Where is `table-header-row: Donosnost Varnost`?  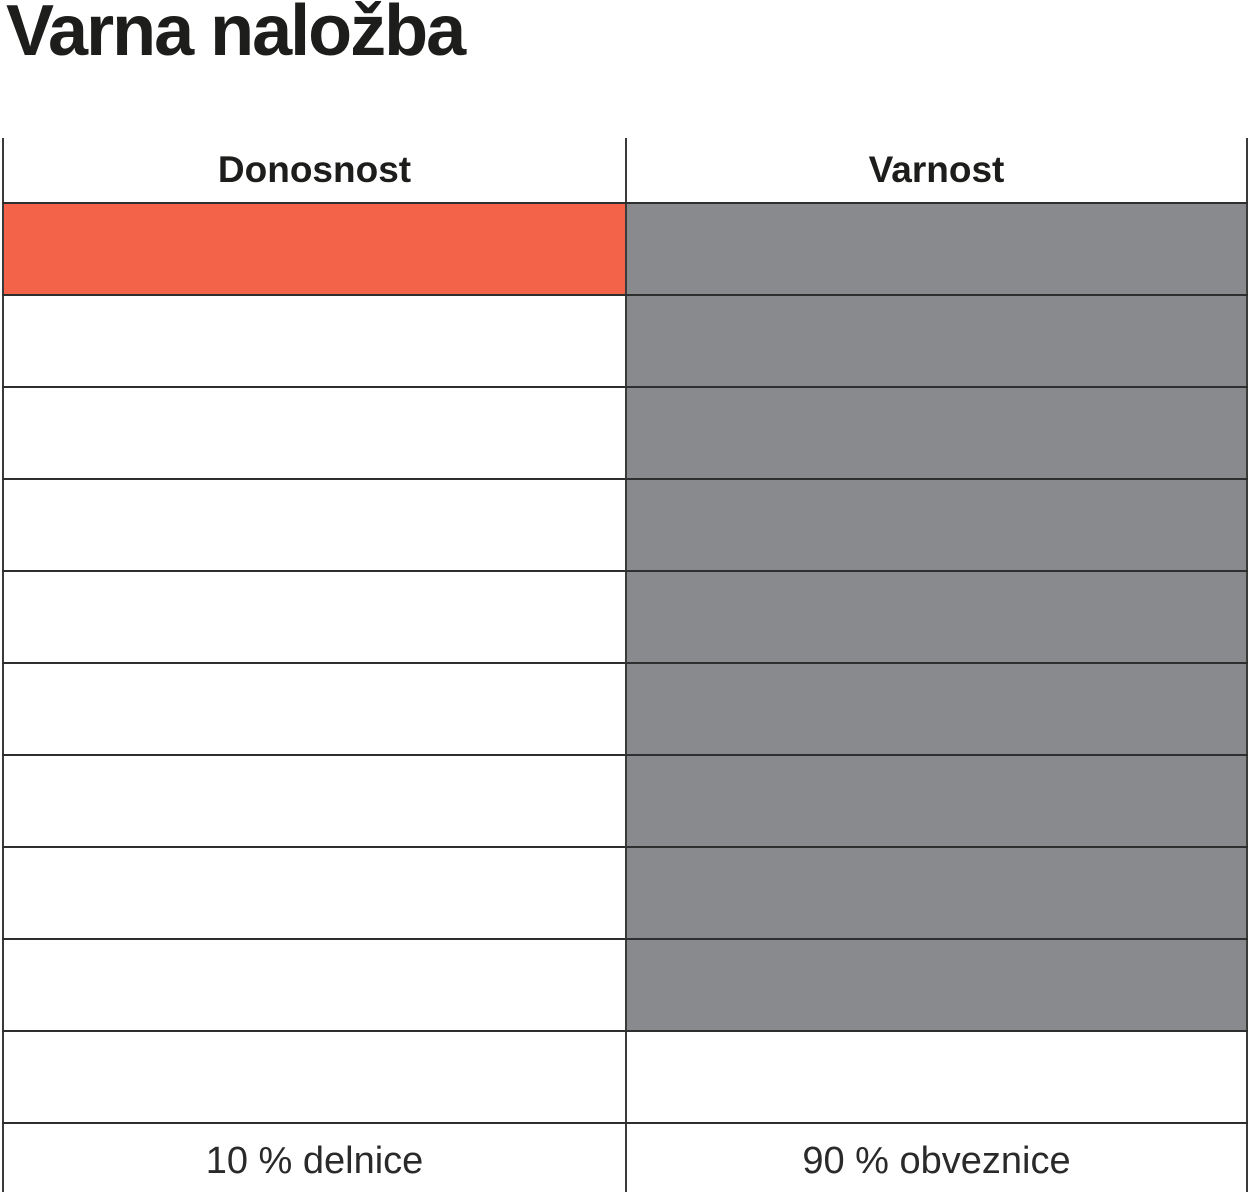
table-header-row: Donosnost Varnost is located at coordinates (625, 170).